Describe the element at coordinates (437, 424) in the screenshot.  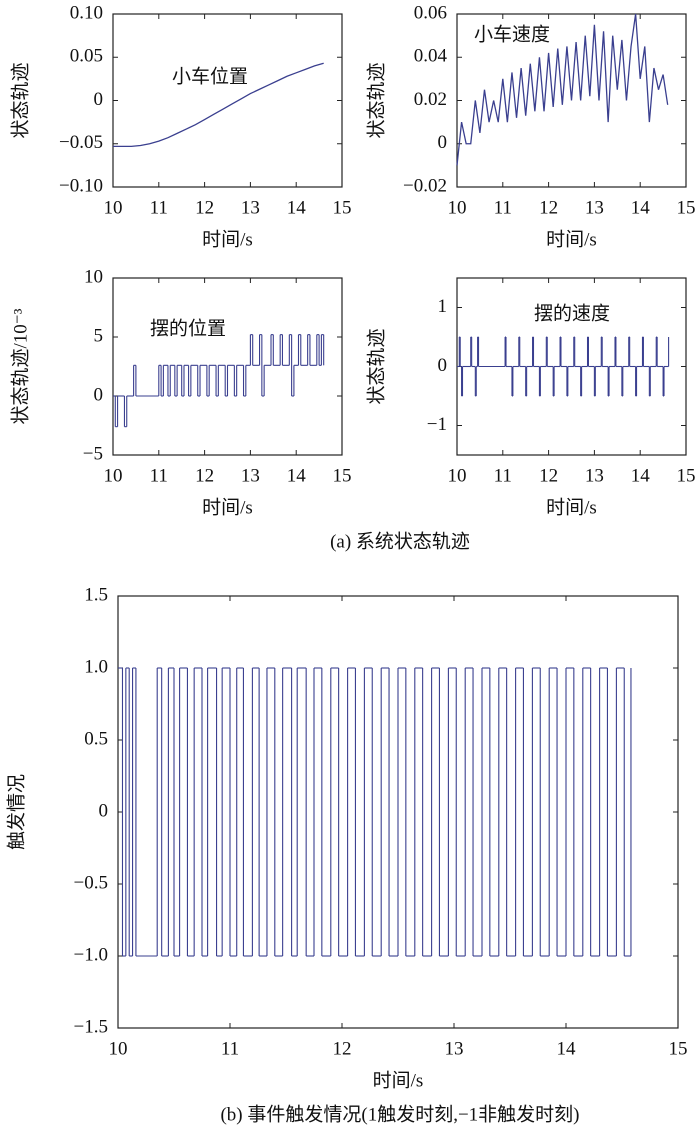
I see `y-tick-label: −1` at that location.